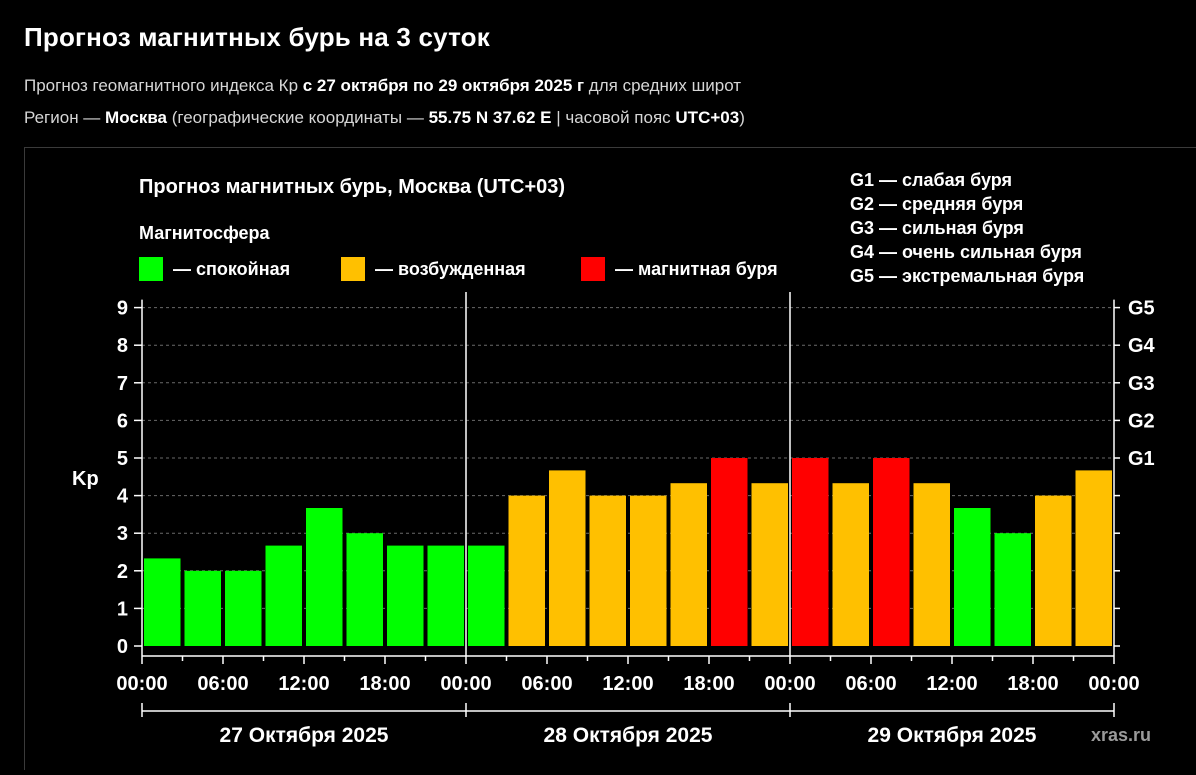 The width and height of the screenshot is (1196, 775). I want to click on g-tick-label-G1: G1, so click(1141, 459).